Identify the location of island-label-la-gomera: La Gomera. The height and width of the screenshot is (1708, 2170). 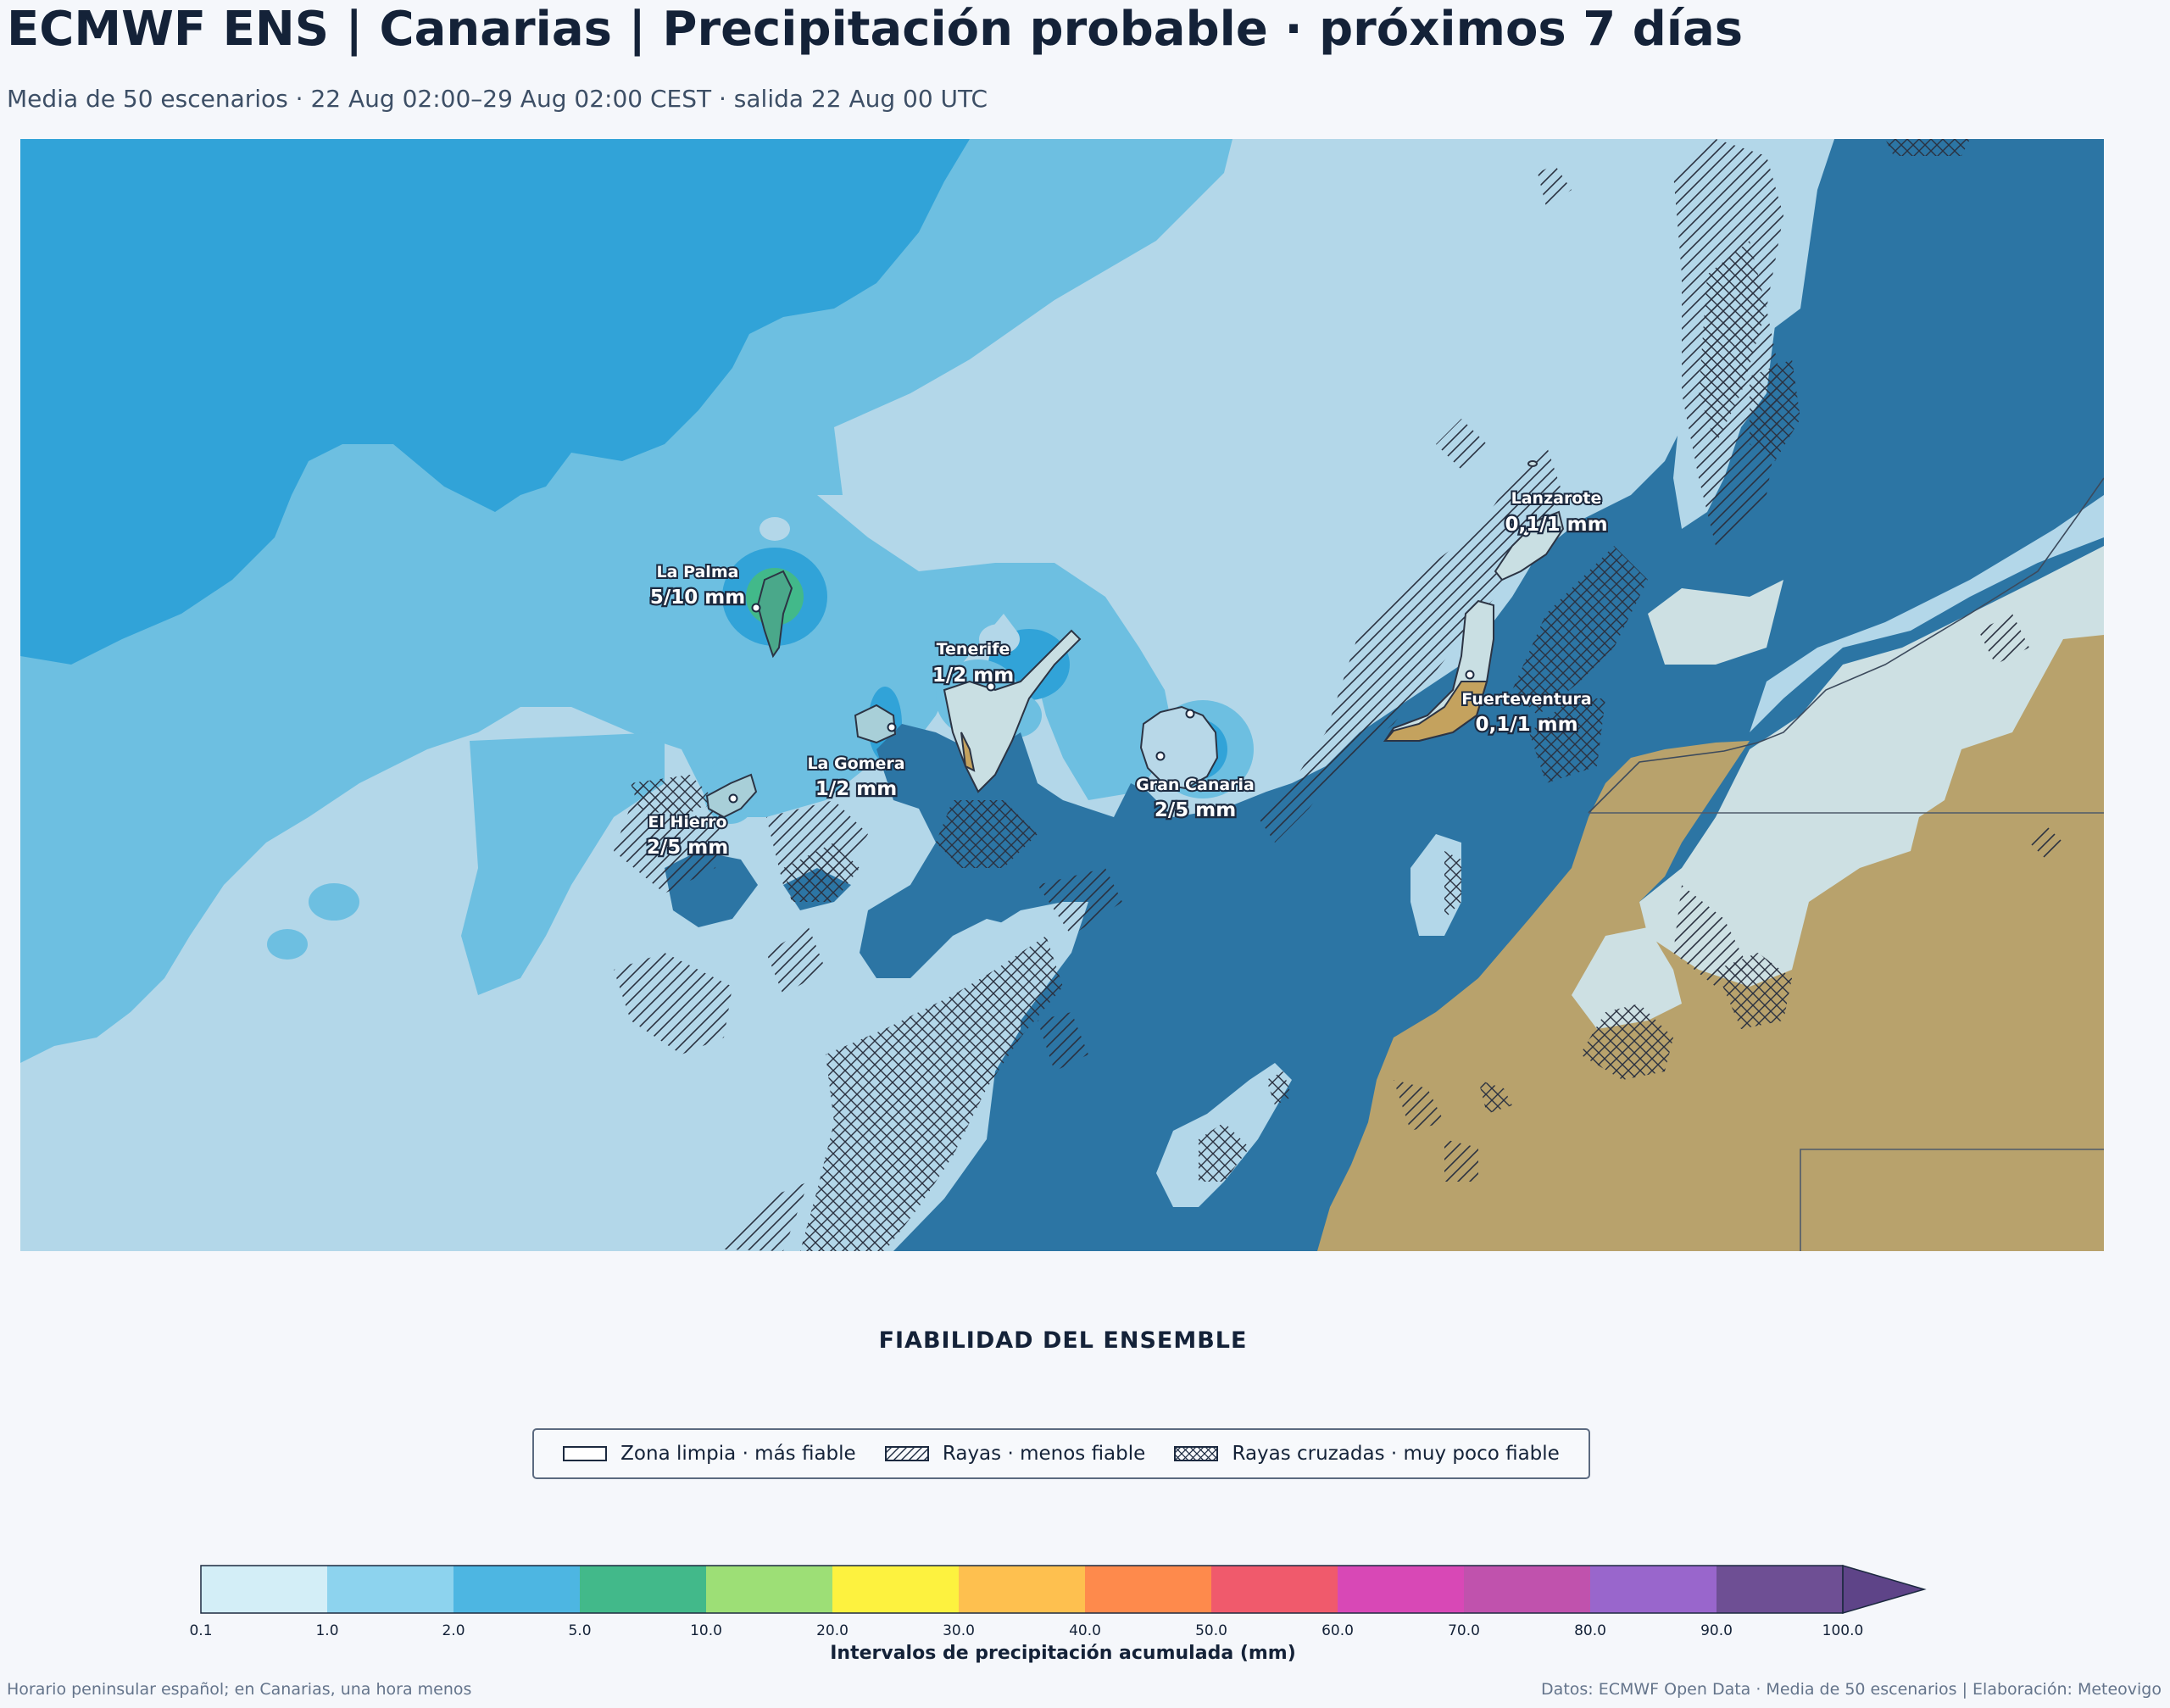
(855, 763).